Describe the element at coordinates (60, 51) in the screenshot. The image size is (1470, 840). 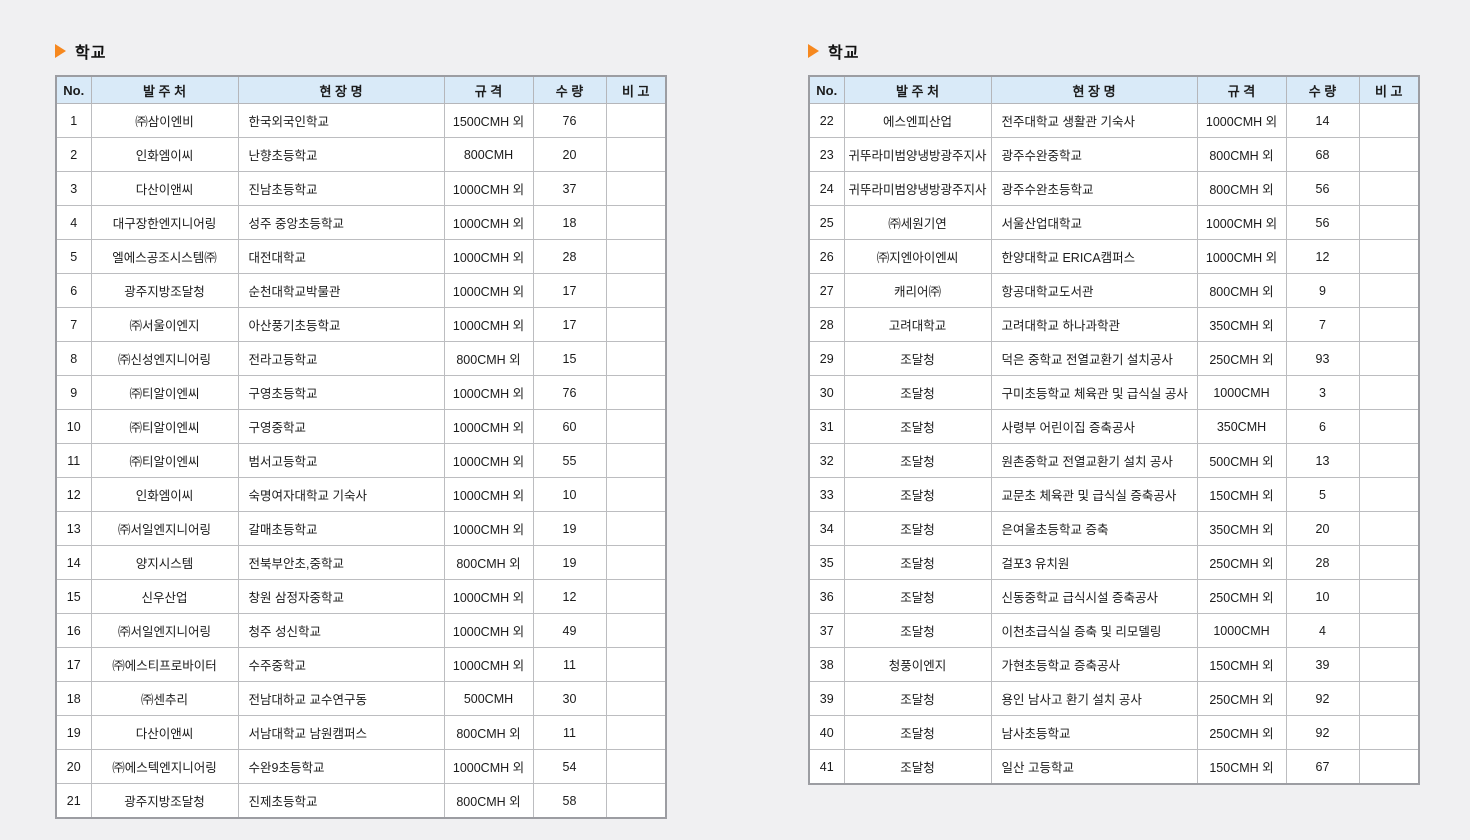
I see `triangle-bullet-icon` at that location.